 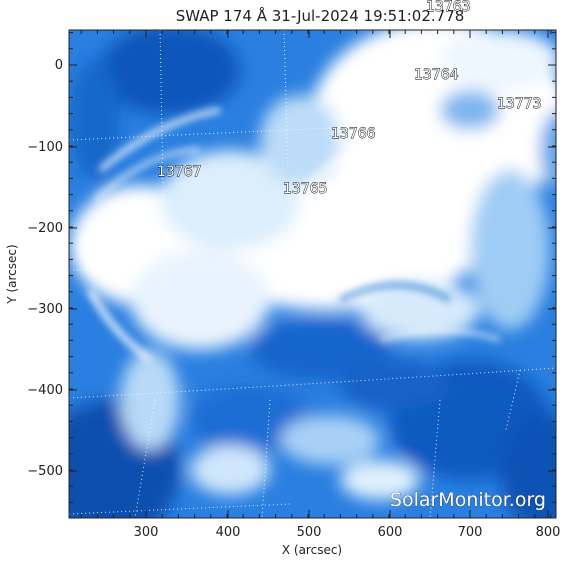 I want to click on y-tick-label: −200, so click(x=45, y=228).